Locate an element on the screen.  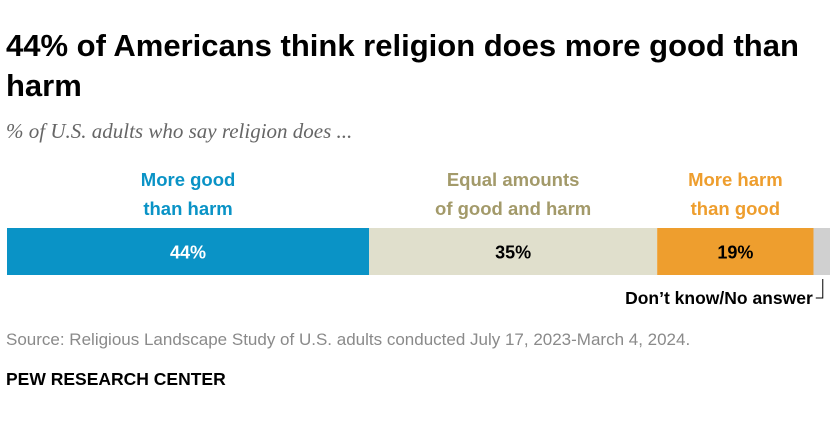
value-label-more-good-than-harm: 44% is located at coordinates (188, 253).